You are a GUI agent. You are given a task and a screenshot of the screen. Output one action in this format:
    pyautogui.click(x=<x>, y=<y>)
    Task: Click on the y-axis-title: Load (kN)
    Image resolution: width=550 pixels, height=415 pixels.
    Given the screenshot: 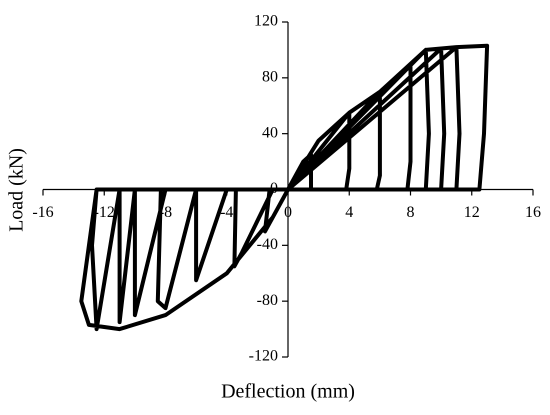 What is the action you would take?
    pyautogui.click(x=17, y=190)
    